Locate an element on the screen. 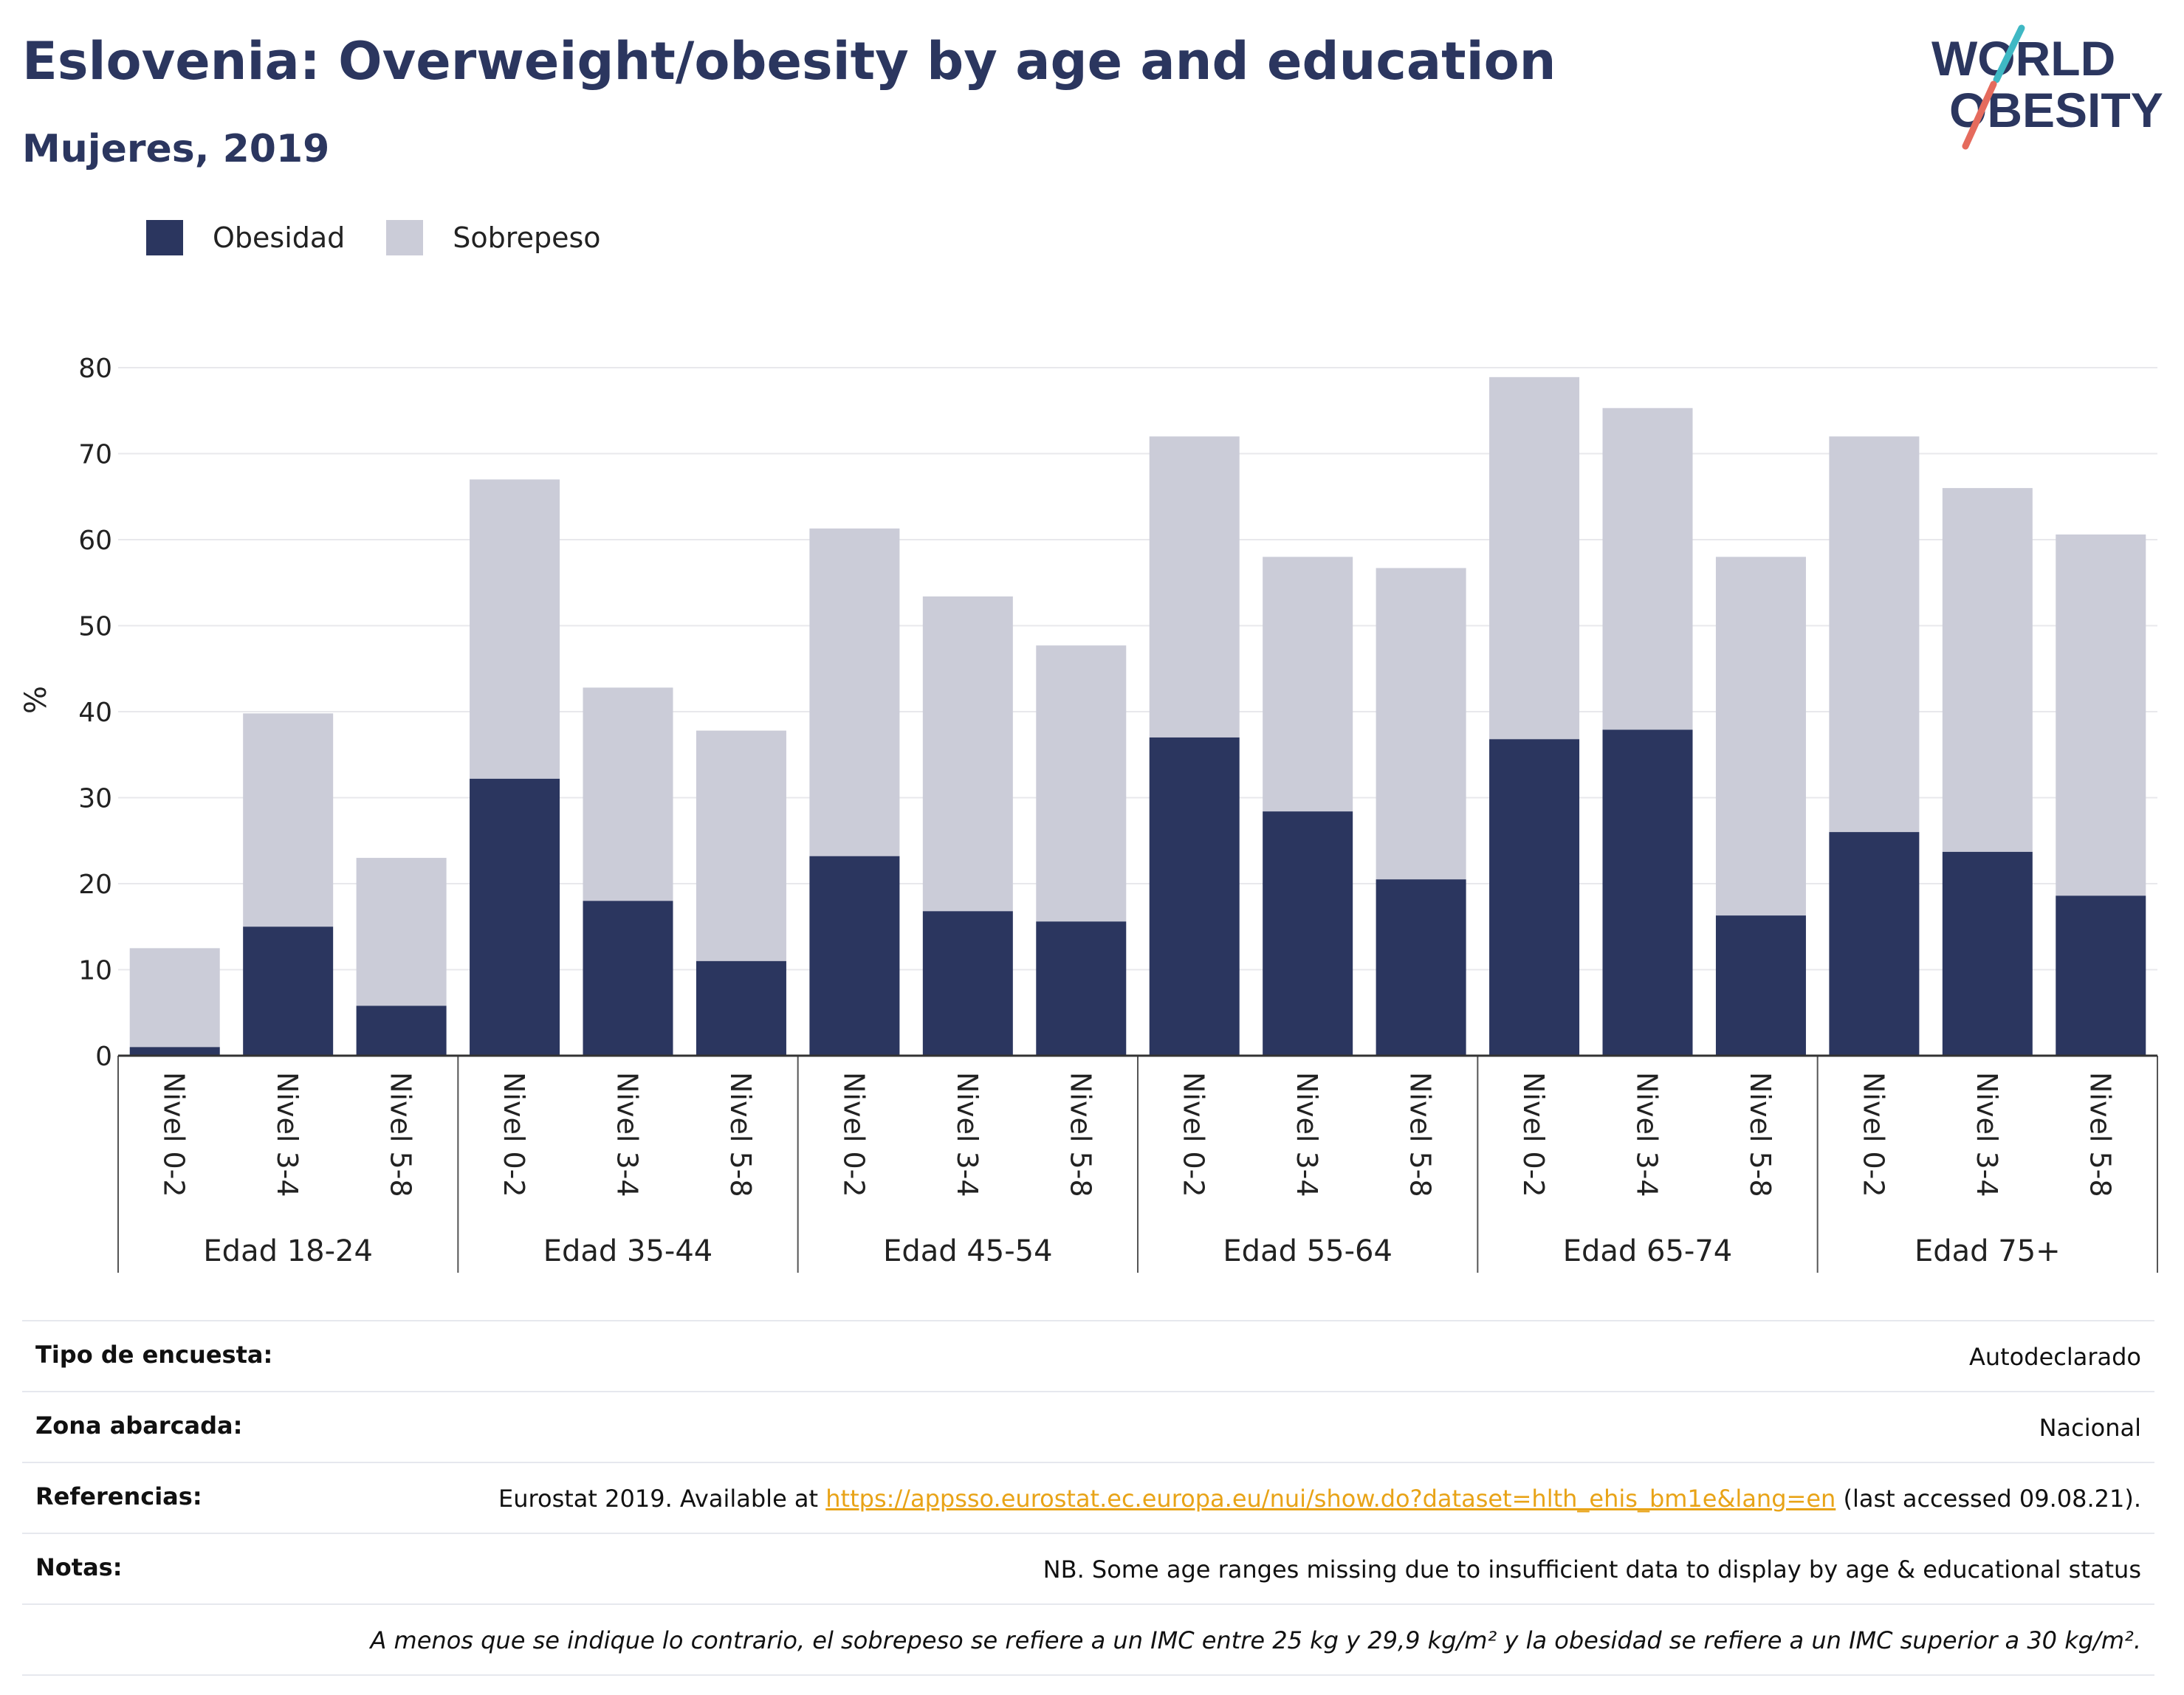 This screenshot has height=1695, width=2184. zone-value: Nacional is located at coordinates (2090, 1428).